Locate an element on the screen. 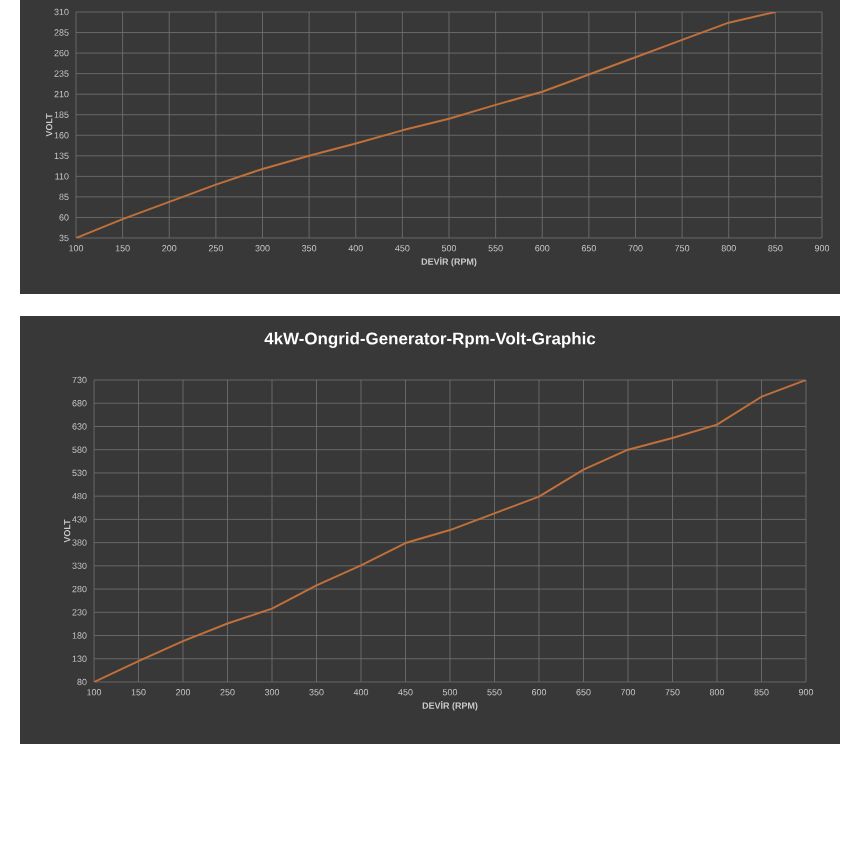 This screenshot has height=860, width=860. chart-title: 4kW-Ongrid-Generator-Rpm-Volt-Graphic is located at coordinates (430, 340).